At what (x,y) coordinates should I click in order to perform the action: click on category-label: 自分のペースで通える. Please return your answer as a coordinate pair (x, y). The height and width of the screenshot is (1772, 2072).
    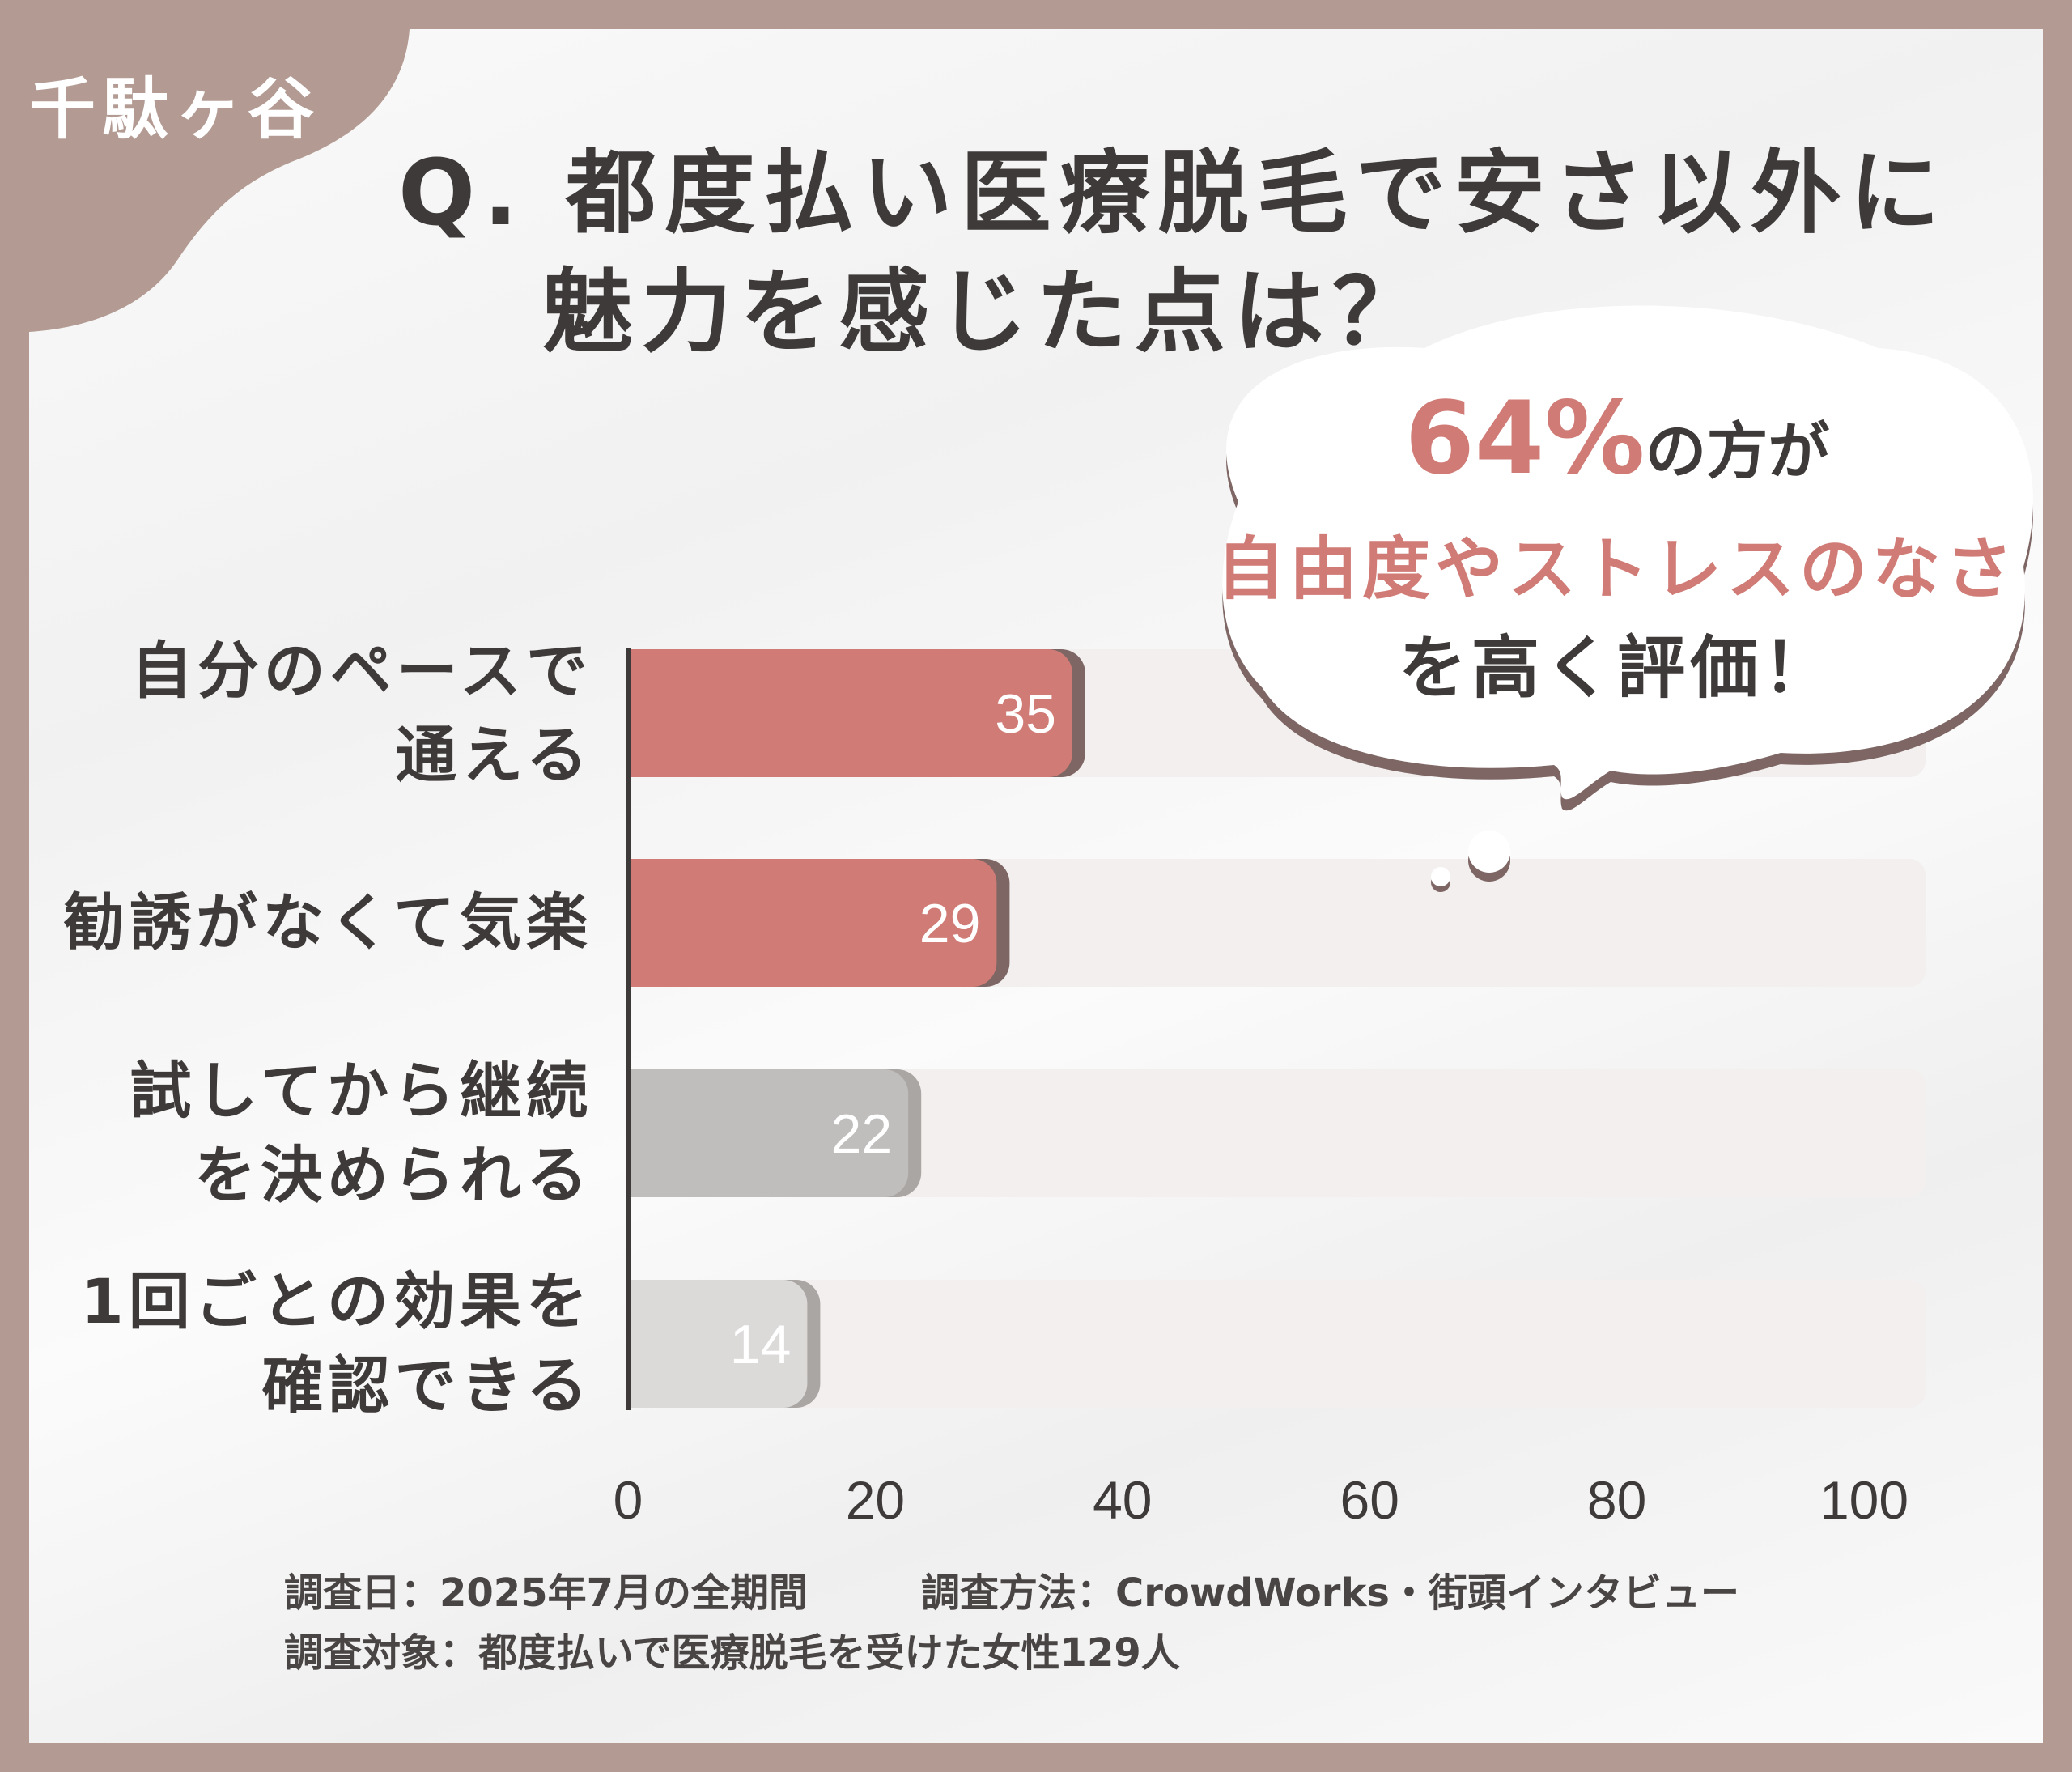
    Looking at the image, I should click on (361, 713).